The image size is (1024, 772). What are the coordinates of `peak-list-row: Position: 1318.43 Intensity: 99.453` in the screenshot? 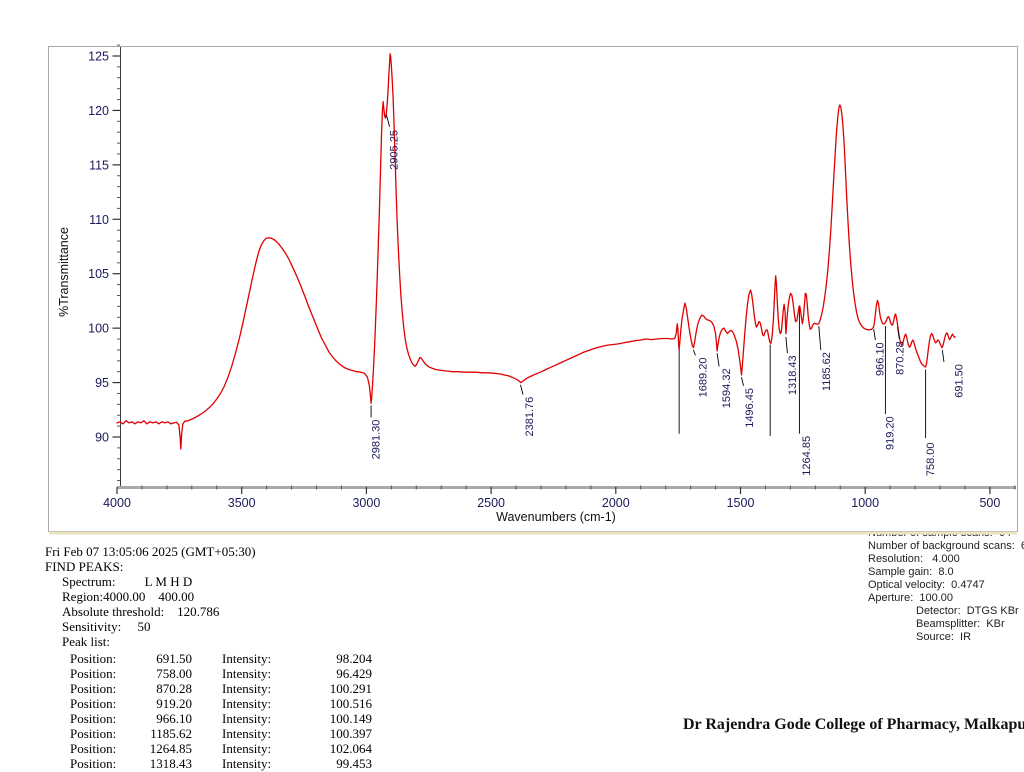 It's located at (230, 763).